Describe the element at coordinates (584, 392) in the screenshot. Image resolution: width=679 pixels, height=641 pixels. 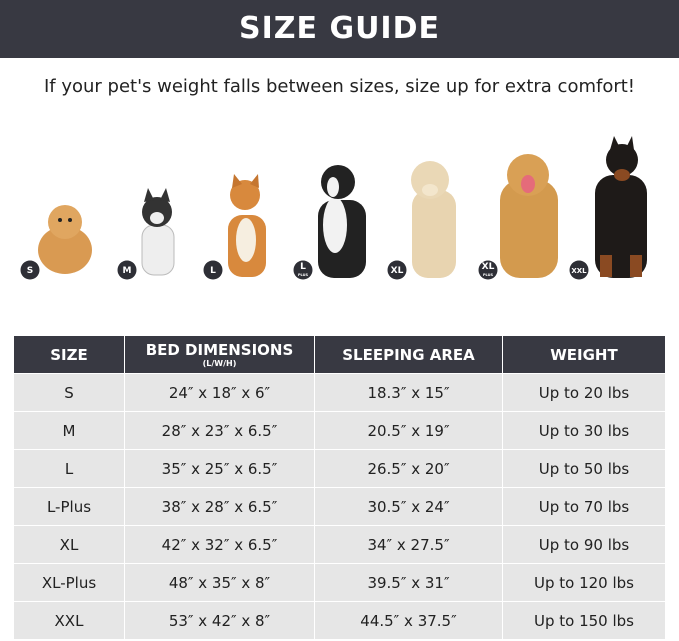
I see `table-cell: Up to 20 lbs` at that location.